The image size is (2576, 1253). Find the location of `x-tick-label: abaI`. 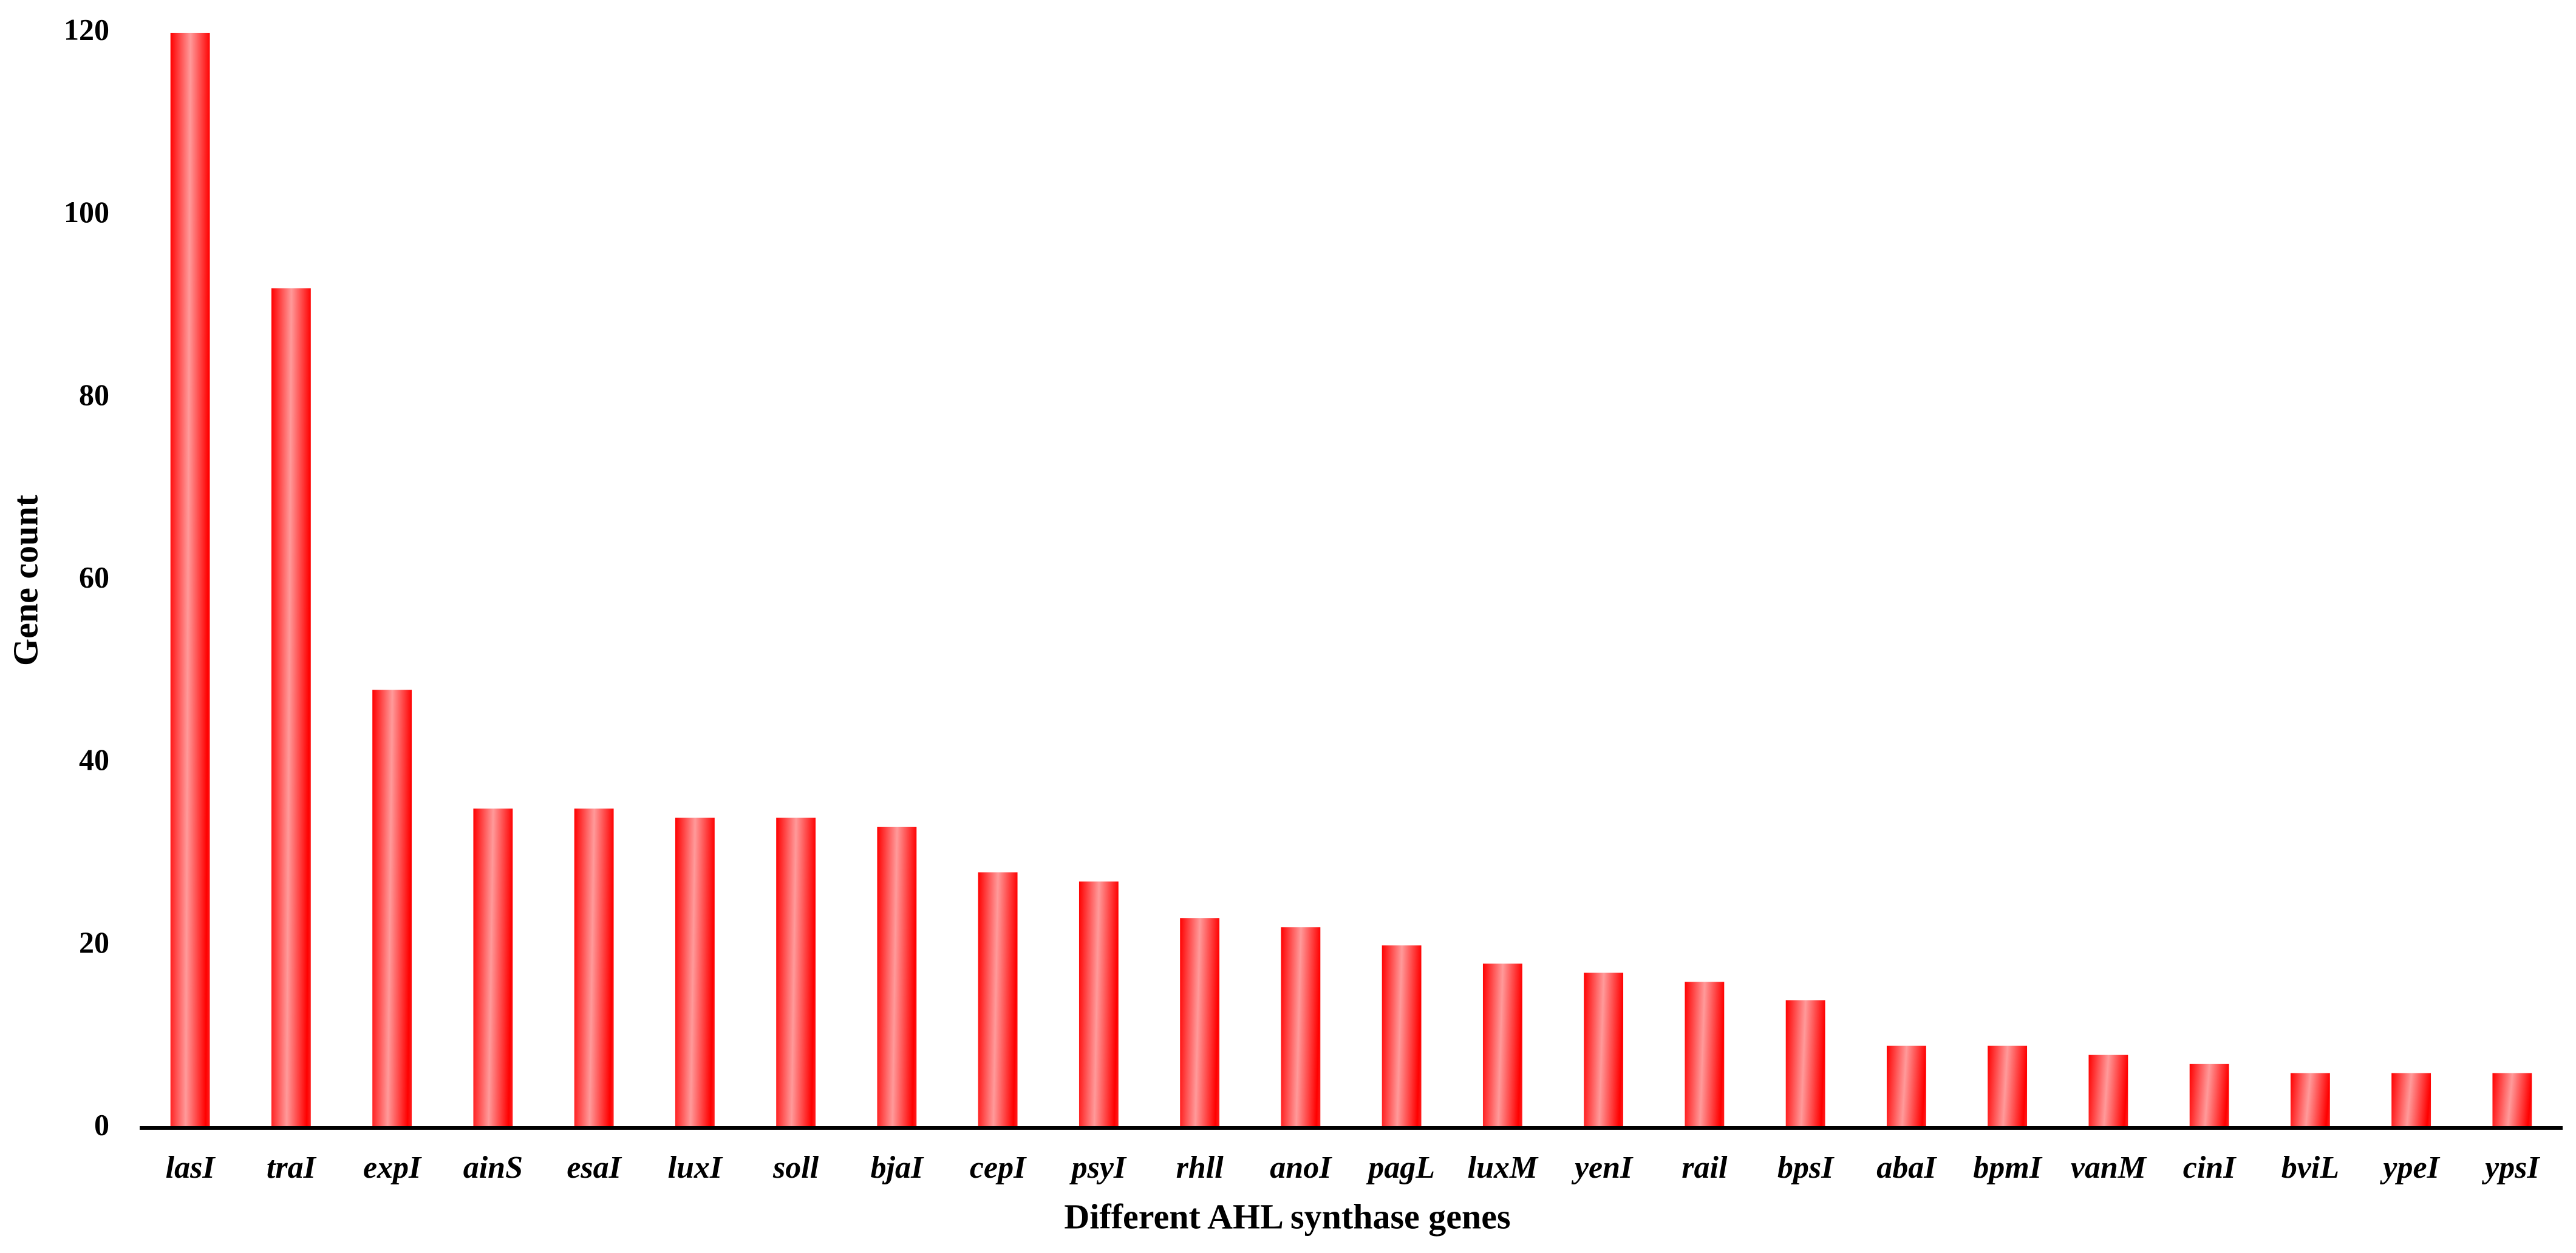

x-tick-label: abaI is located at coordinates (1906, 1167).